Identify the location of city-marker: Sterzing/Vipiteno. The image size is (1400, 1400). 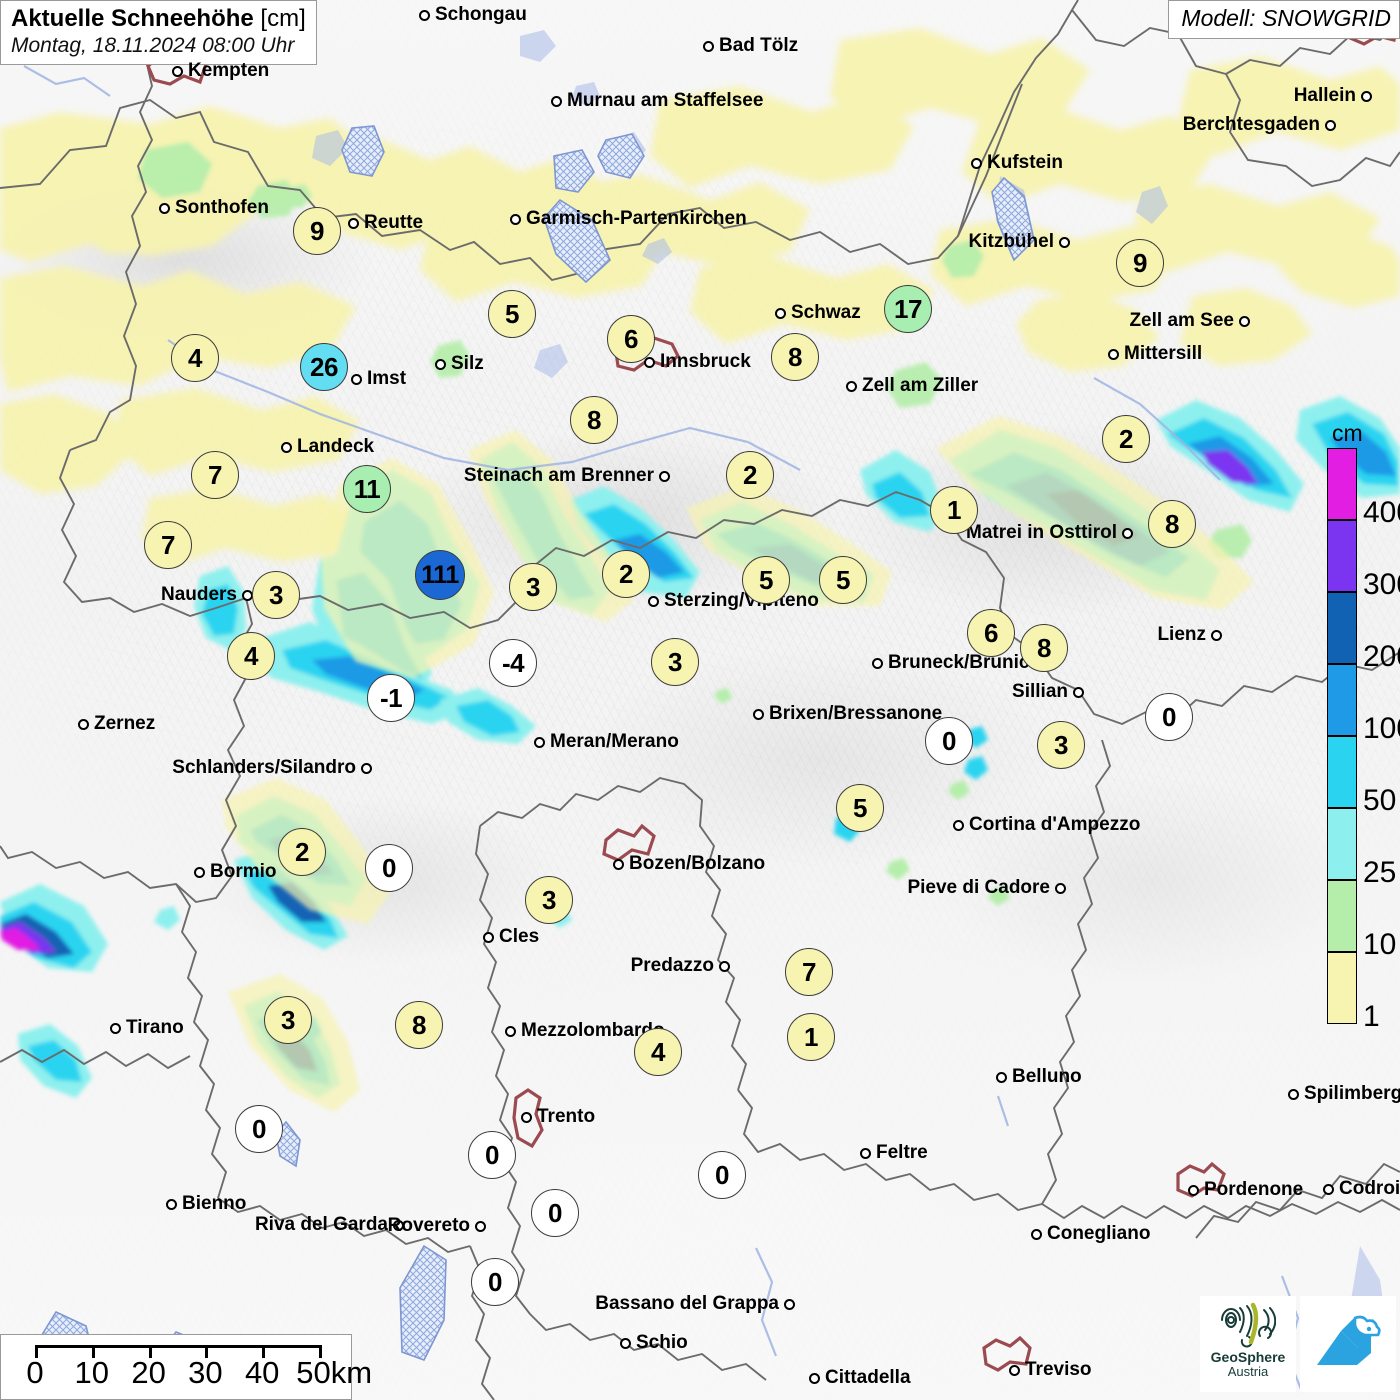
(733, 601).